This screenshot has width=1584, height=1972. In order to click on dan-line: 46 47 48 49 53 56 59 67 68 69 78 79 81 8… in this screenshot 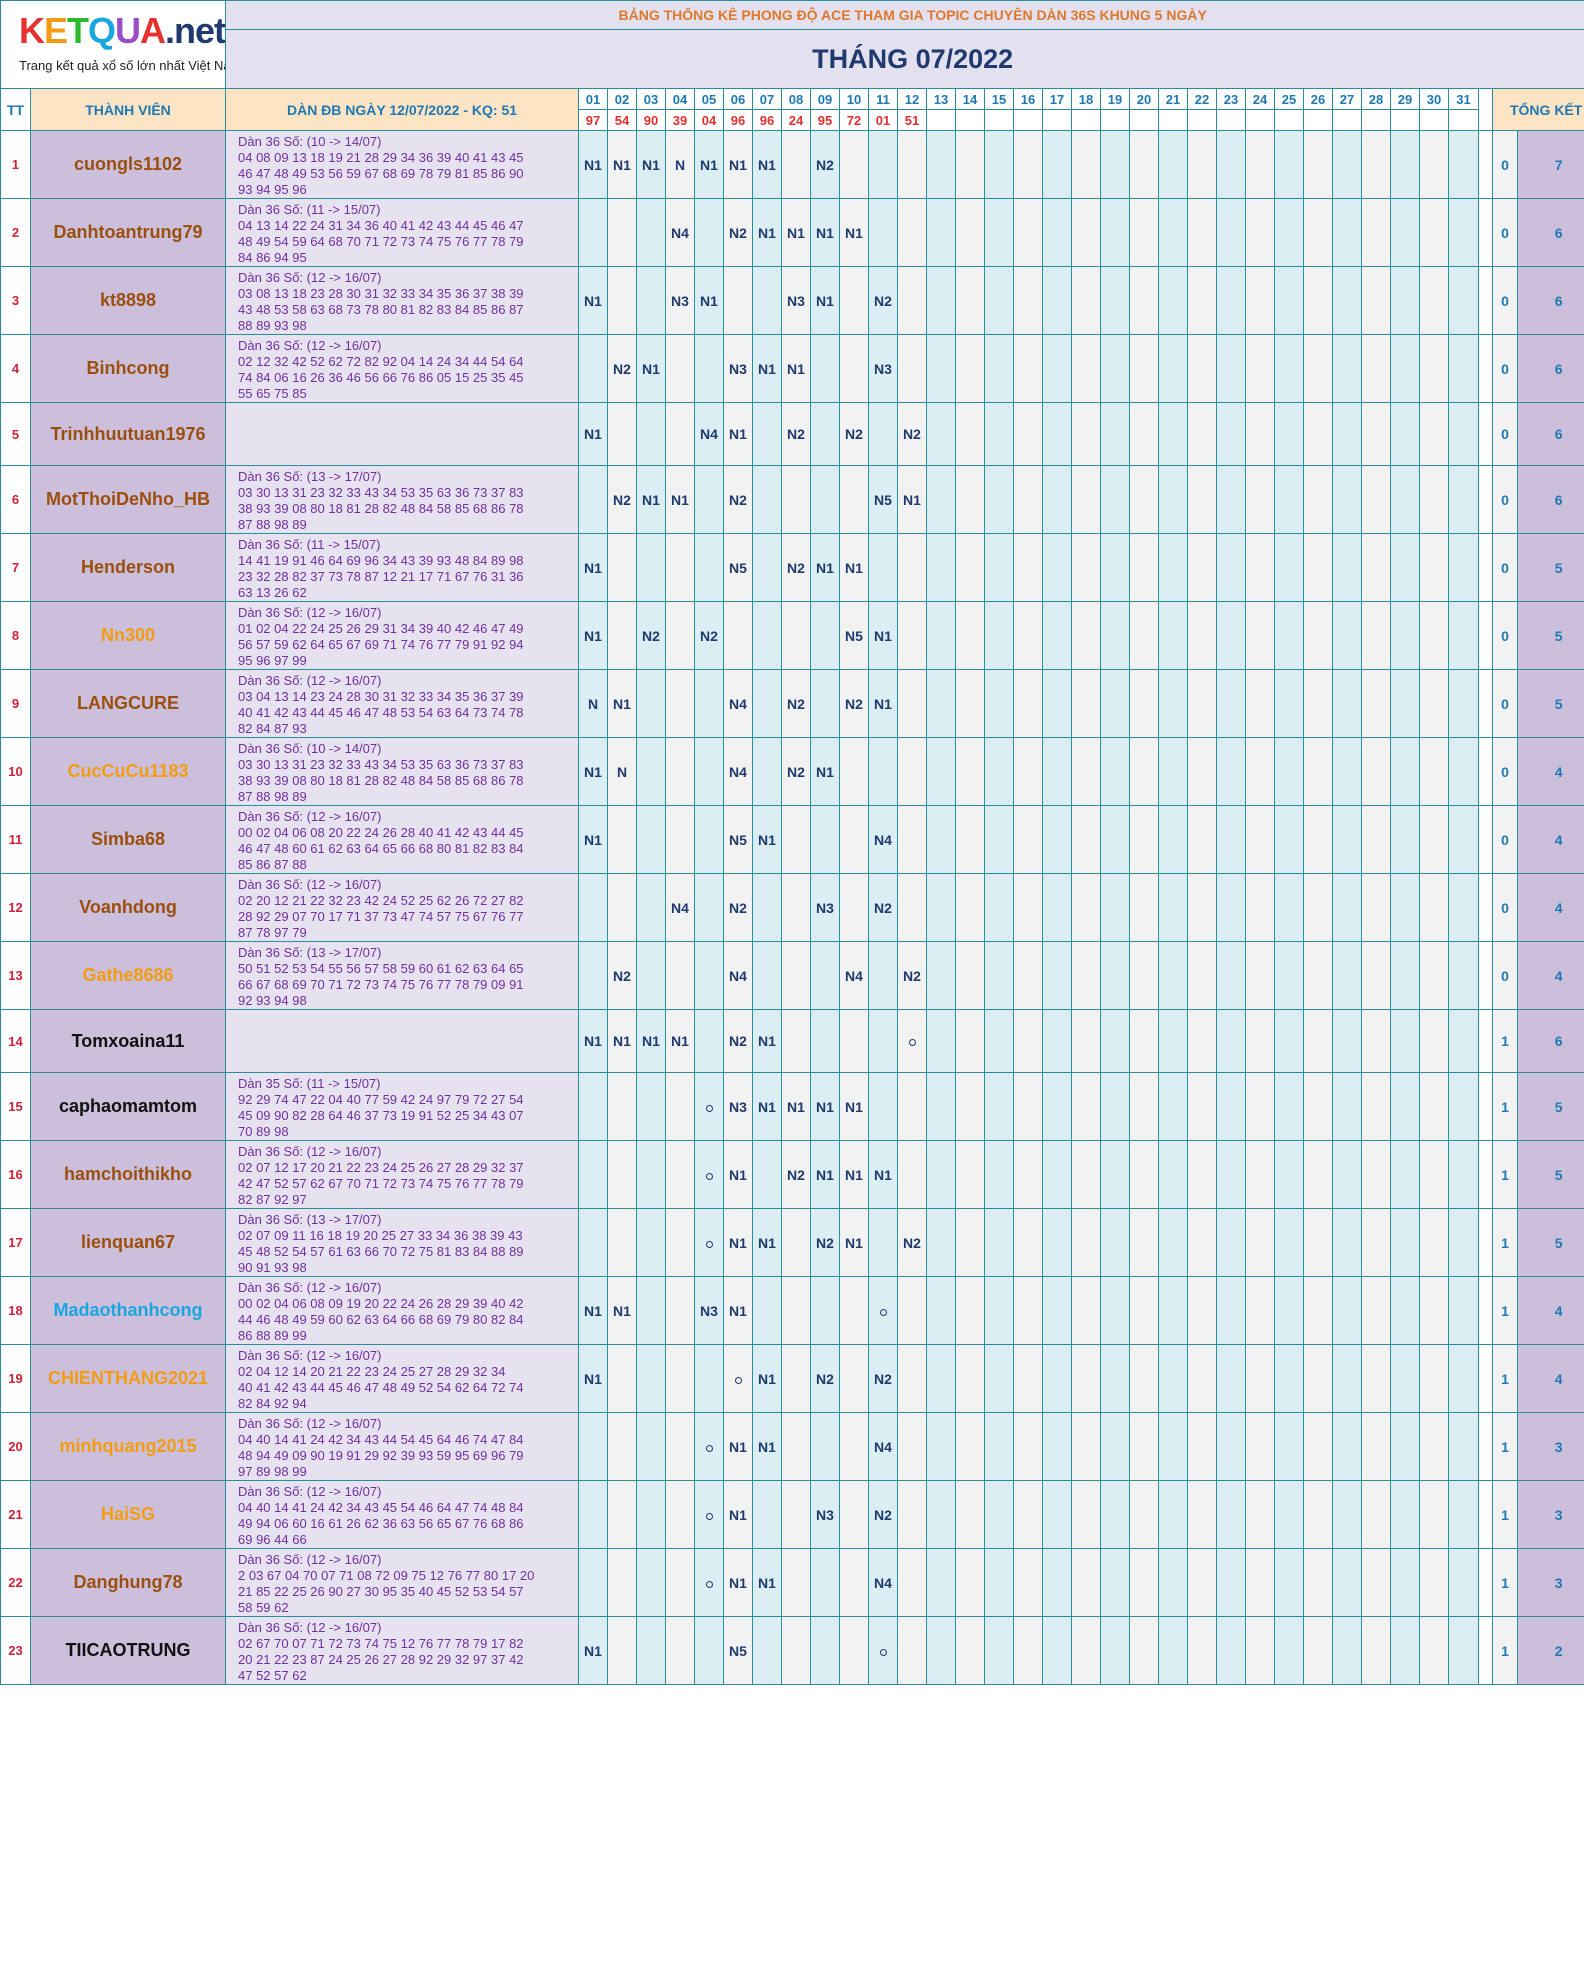, I will do `click(381, 173)`.